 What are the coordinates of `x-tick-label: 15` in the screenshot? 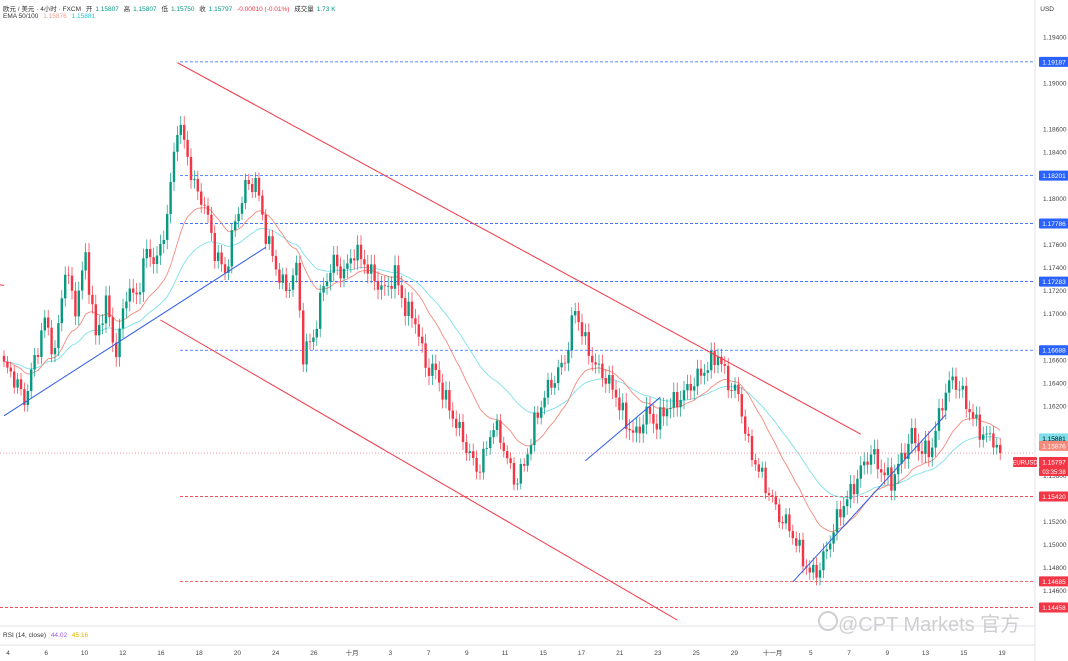 It's located at (544, 653).